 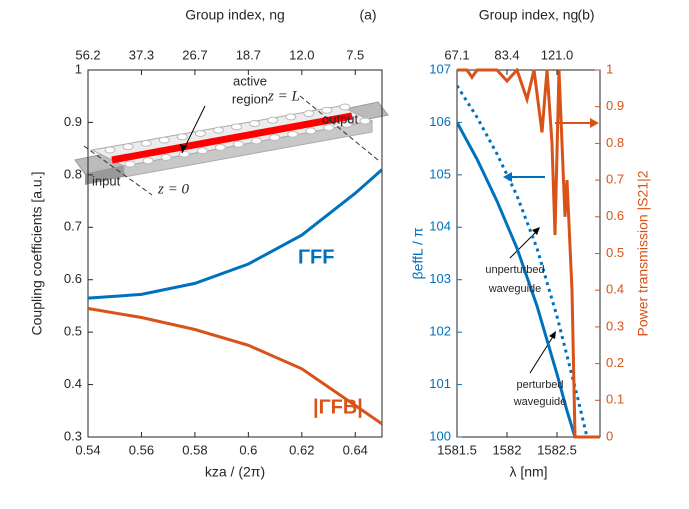 I want to click on series-label: ΓFF, so click(x=316, y=257).